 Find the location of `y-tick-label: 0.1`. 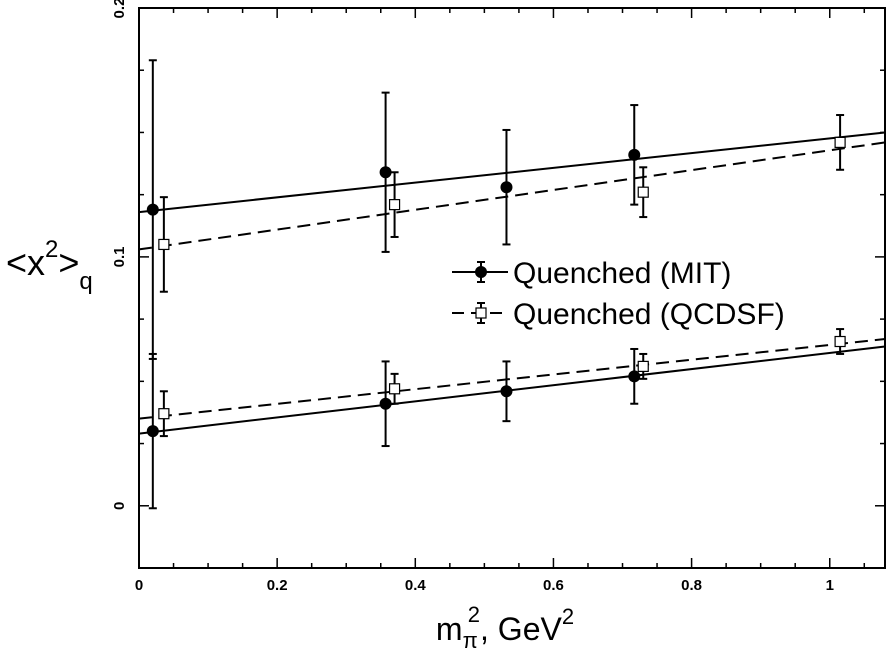

y-tick-label: 0.1 is located at coordinates (119, 256).